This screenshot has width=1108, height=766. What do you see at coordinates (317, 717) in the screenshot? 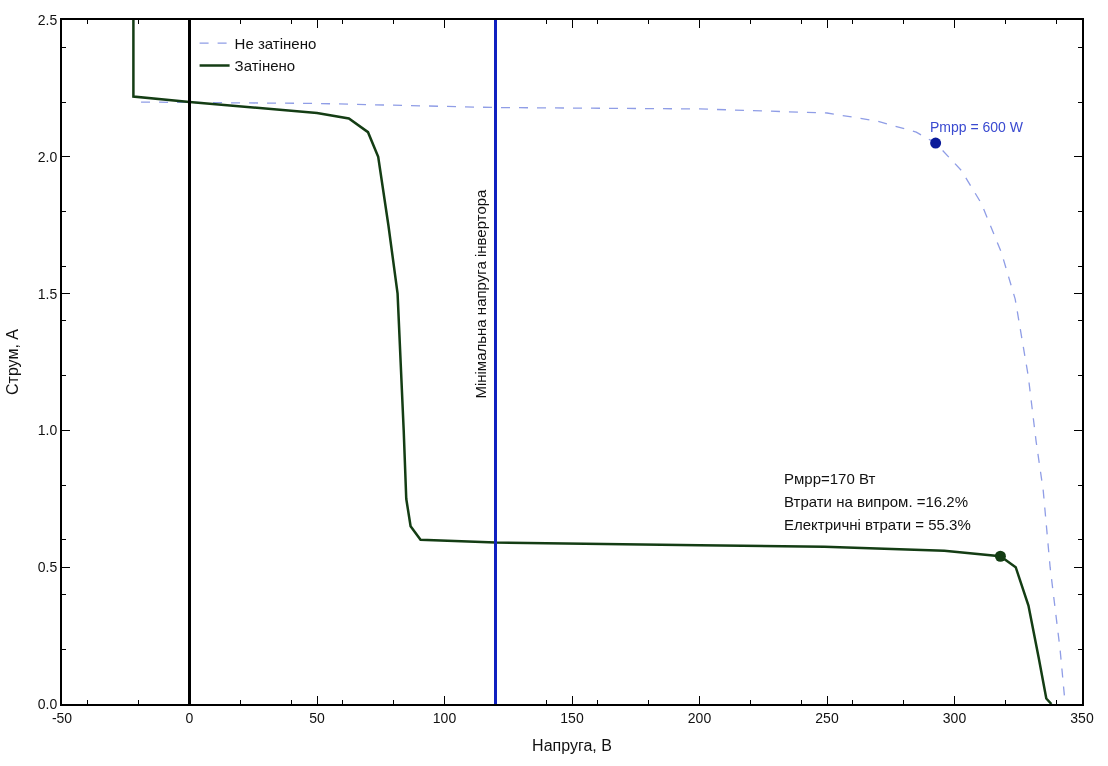
I see `x-tick-label: 50` at bounding box center [317, 717].